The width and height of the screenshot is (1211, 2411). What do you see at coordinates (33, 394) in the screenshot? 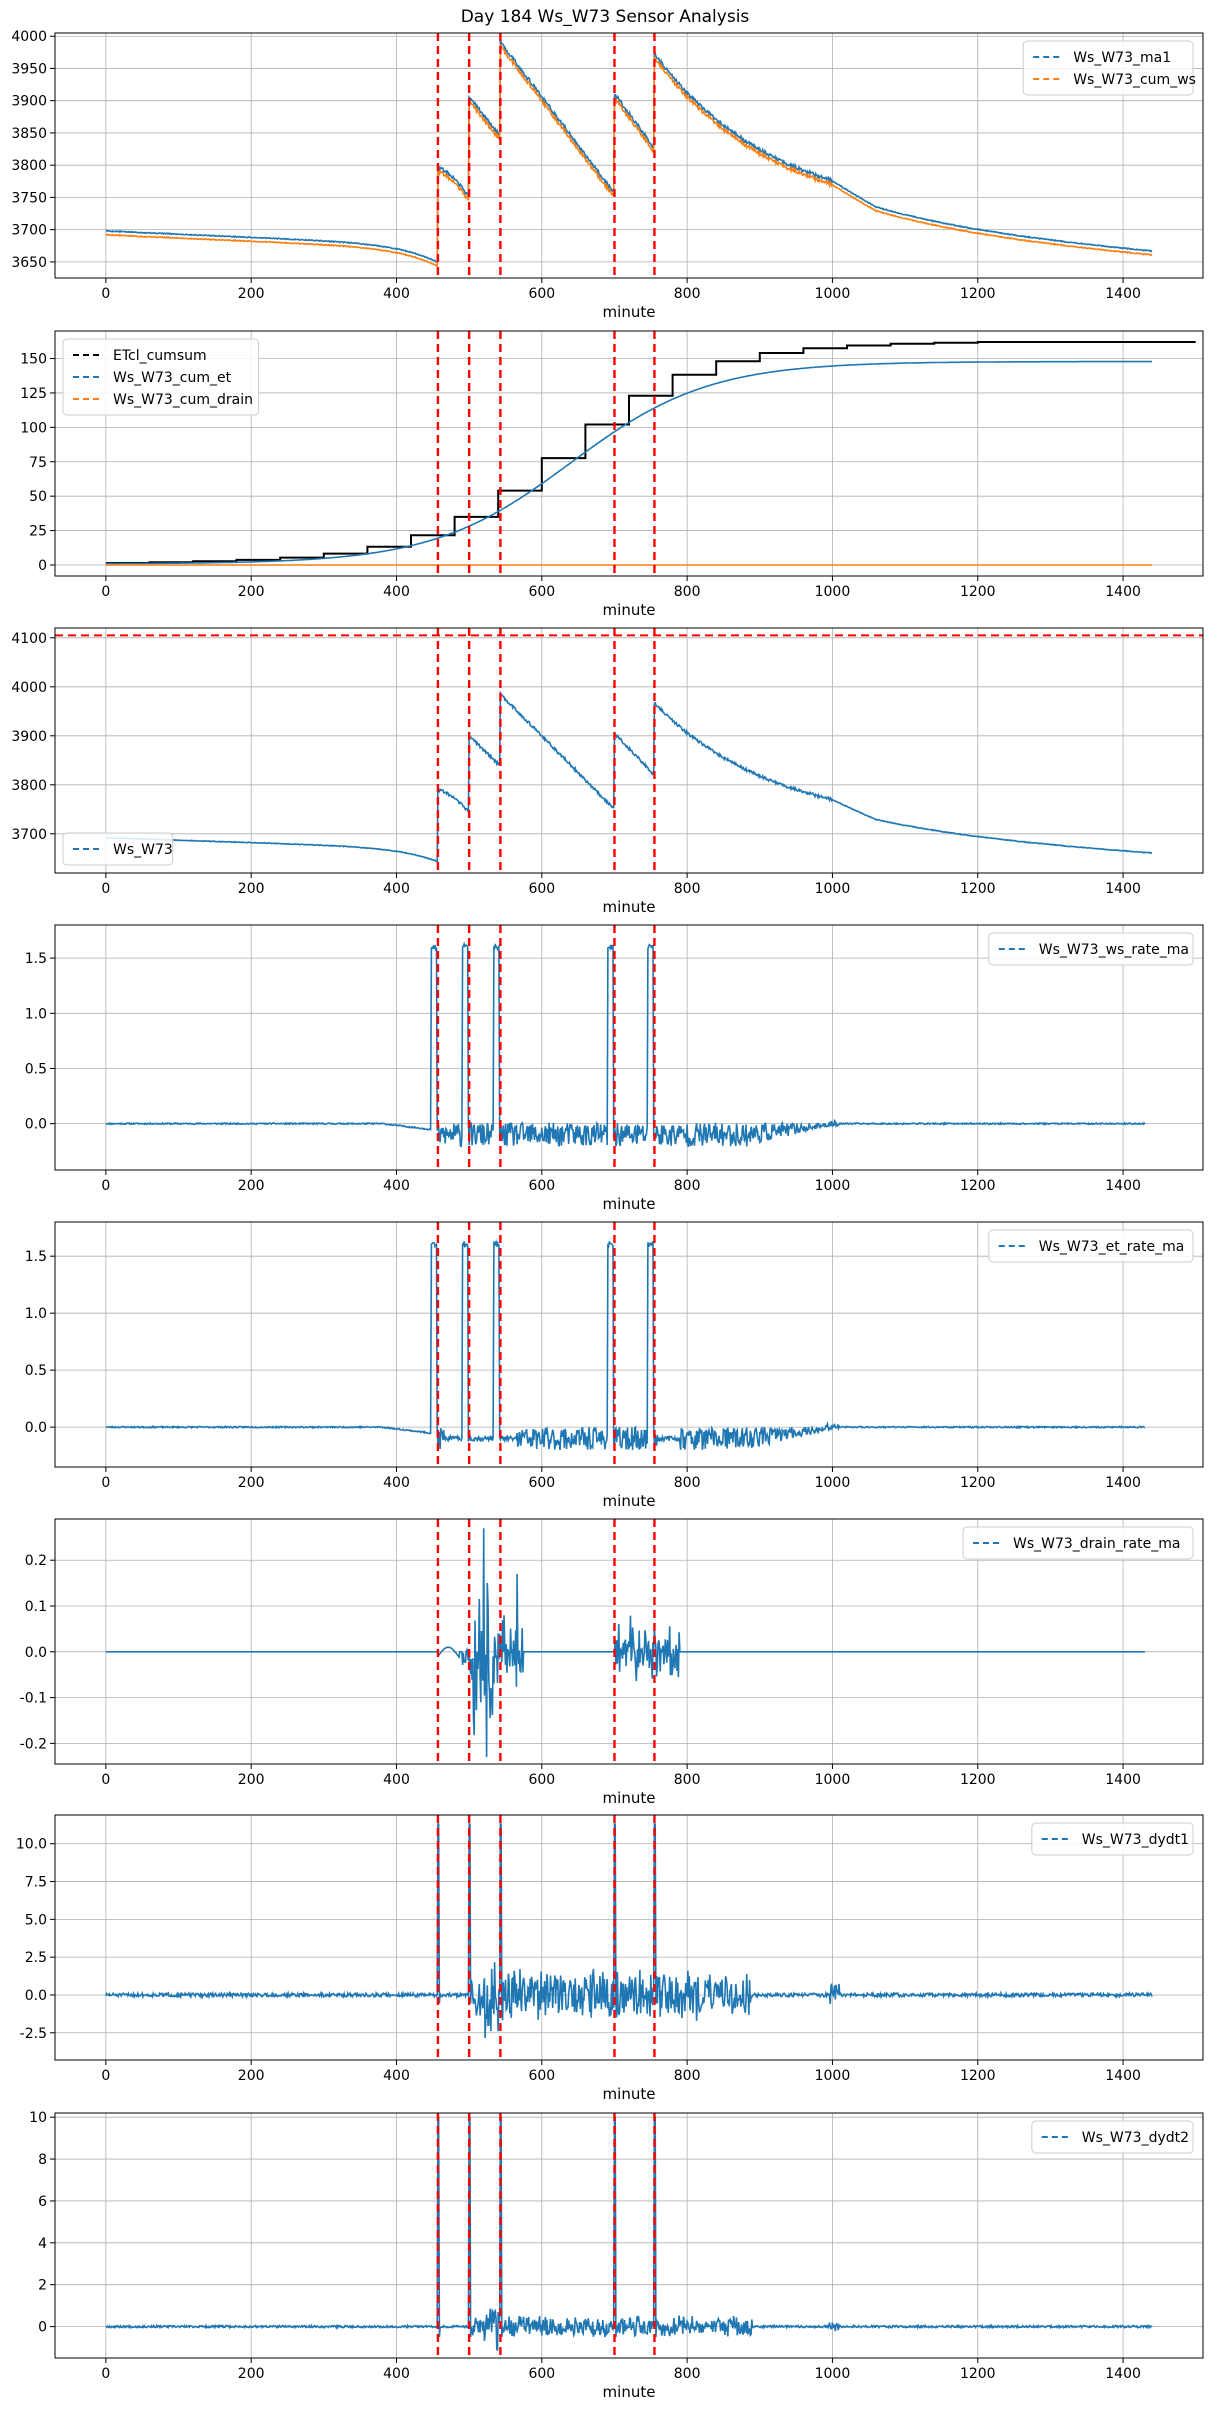
I see `y-tick-label: 125` at bounding box center [33, 394].